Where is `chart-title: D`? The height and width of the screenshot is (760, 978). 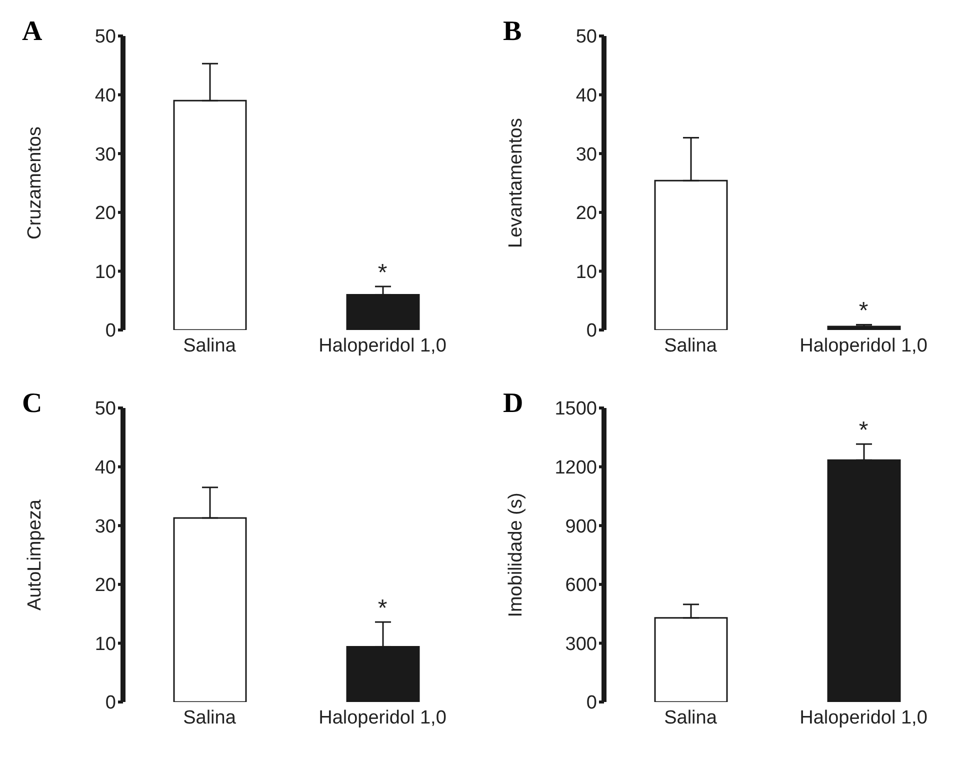 chart-title: D is located at coordinates (513, 404).